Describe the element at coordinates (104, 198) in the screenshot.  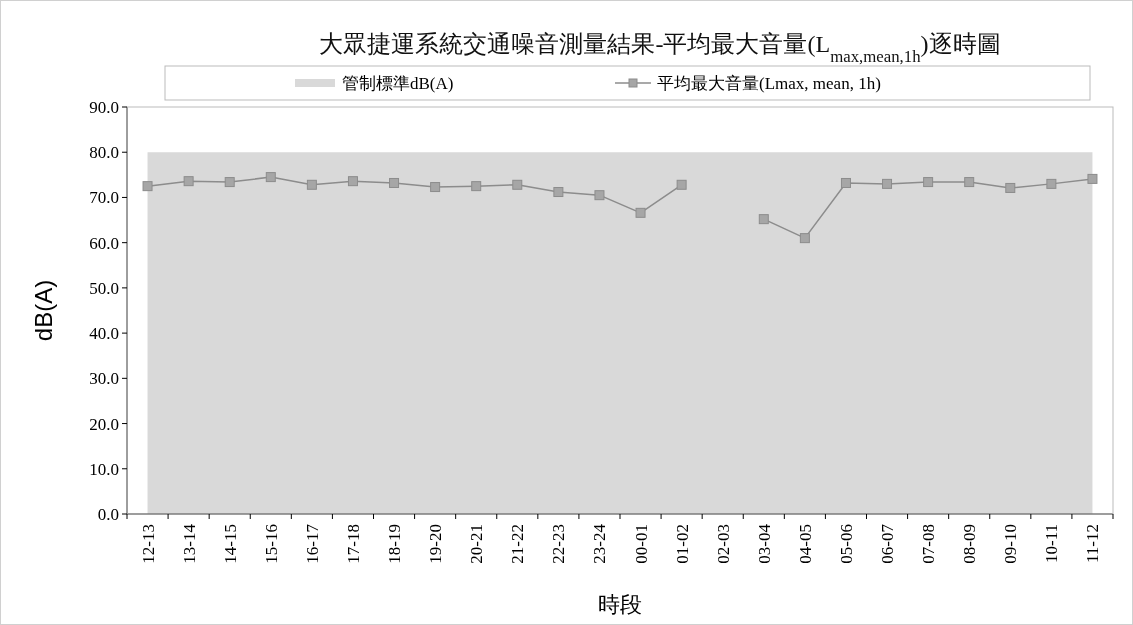
I see `y-tick-label: 70.0` at that location.